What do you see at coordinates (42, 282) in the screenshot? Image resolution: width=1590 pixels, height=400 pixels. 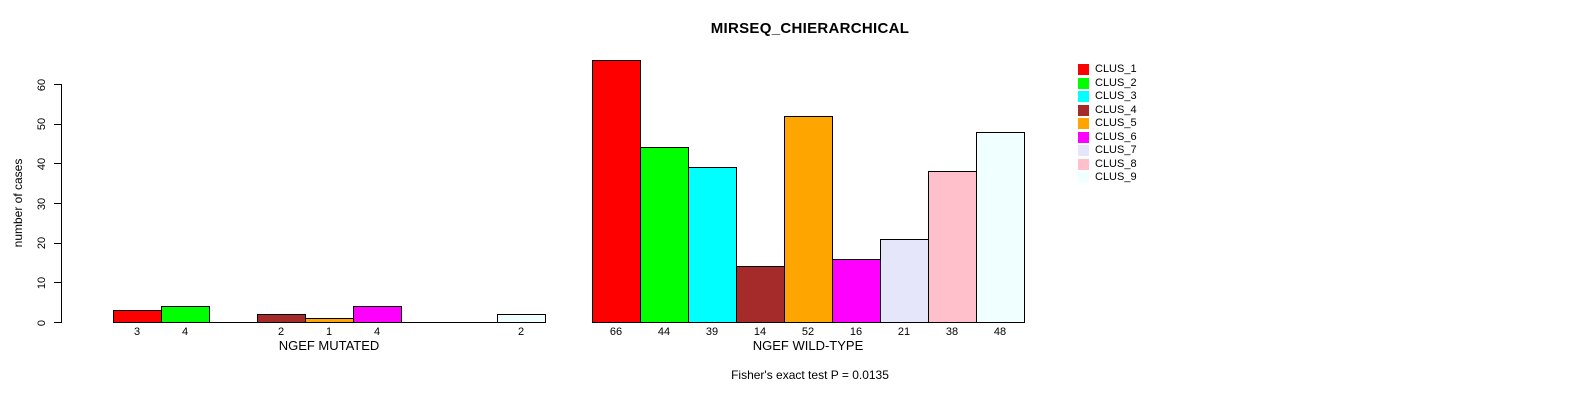 I see `y-tick-label: 10` at bounding box center [42, 282].